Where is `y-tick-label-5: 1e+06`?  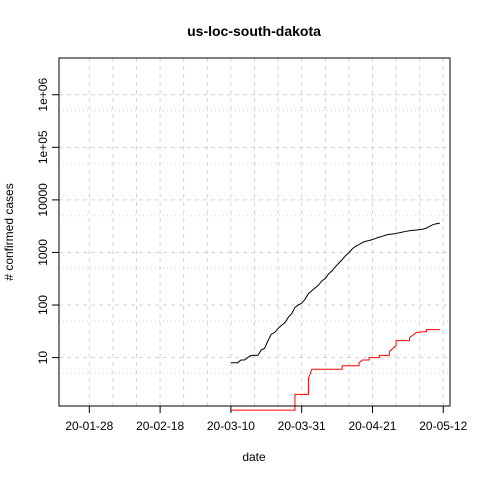
y-tick-label-5: 1e+06 is located at coordinates (43, 95).